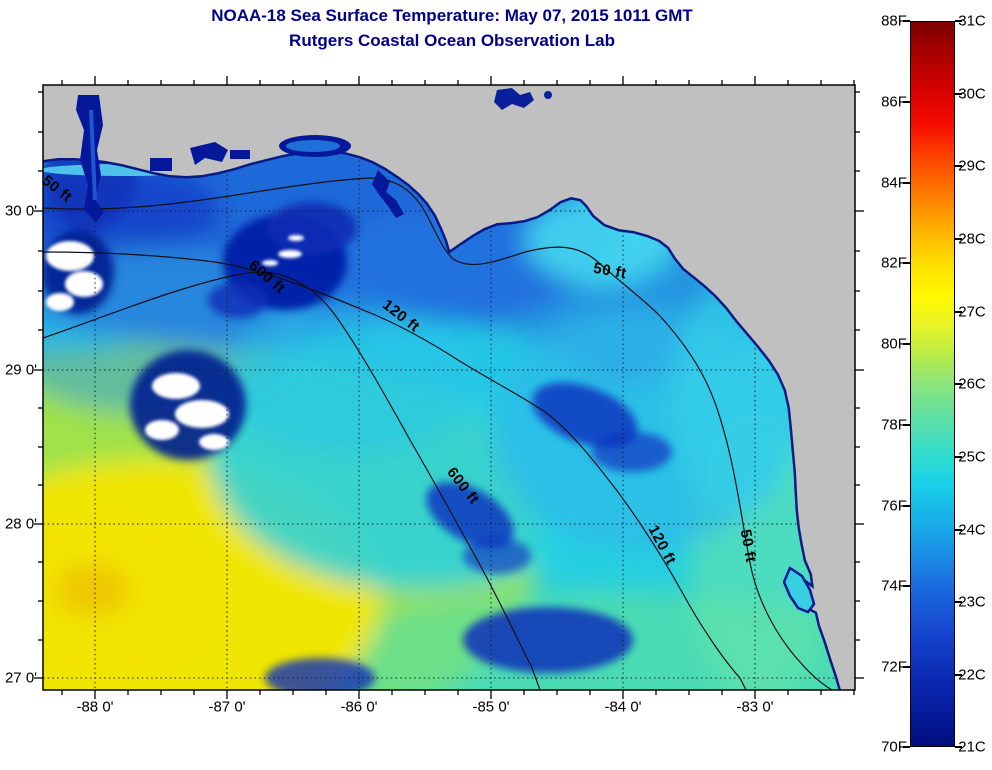 Image resolution: width=992 pixels, height=770 pixels. What do you see at coordinates (972, 312) in the screenshot?
I see `colorbar-celsius-label: 27C` at bounding box center [972, 312].